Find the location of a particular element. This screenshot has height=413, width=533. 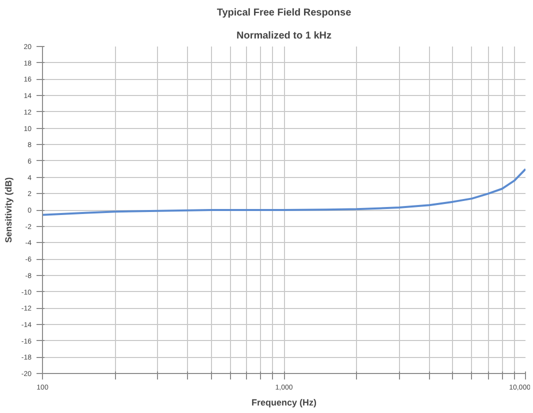

y-axis-title: Sensitivity (dB) is located at coordinates (8, 210).